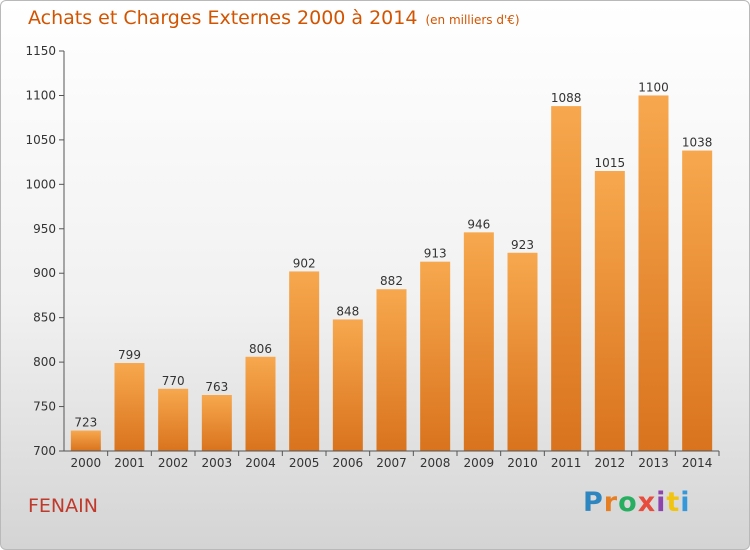 The height and width of the screenshot is (550, 750). Describe the element at coordinates (129, 463) in the screenshot. I see `x-tick-label: 2001` at that location.